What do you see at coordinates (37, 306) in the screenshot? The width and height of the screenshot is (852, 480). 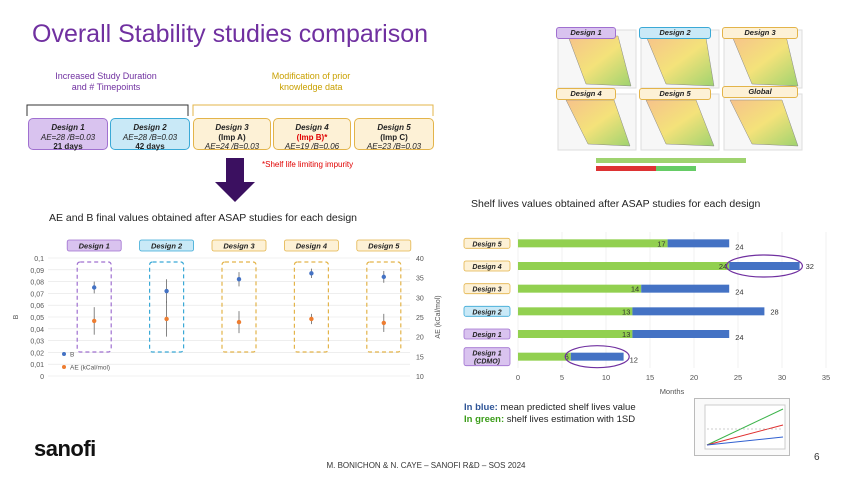 I see `ae-left-tick-label: 0,06` at bounding box center [37, 306].